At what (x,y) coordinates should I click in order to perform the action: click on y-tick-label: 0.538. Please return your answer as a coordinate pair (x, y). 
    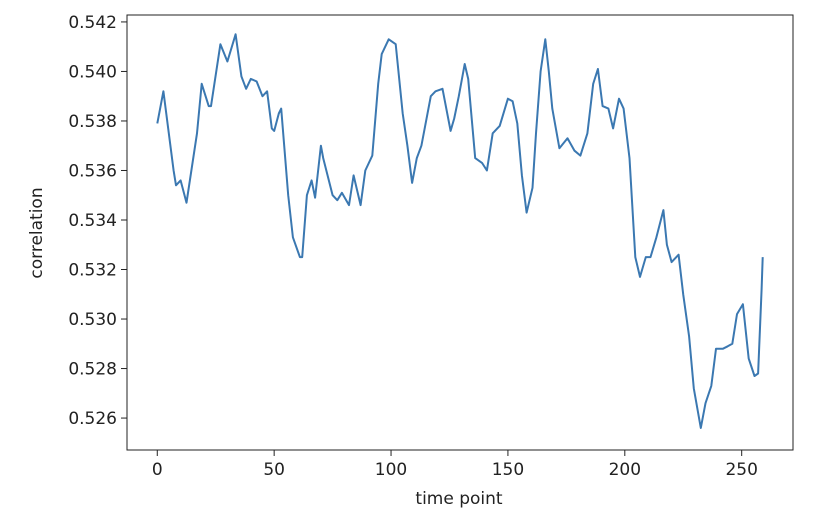
    Looking at the image, I should click on (92, 122).